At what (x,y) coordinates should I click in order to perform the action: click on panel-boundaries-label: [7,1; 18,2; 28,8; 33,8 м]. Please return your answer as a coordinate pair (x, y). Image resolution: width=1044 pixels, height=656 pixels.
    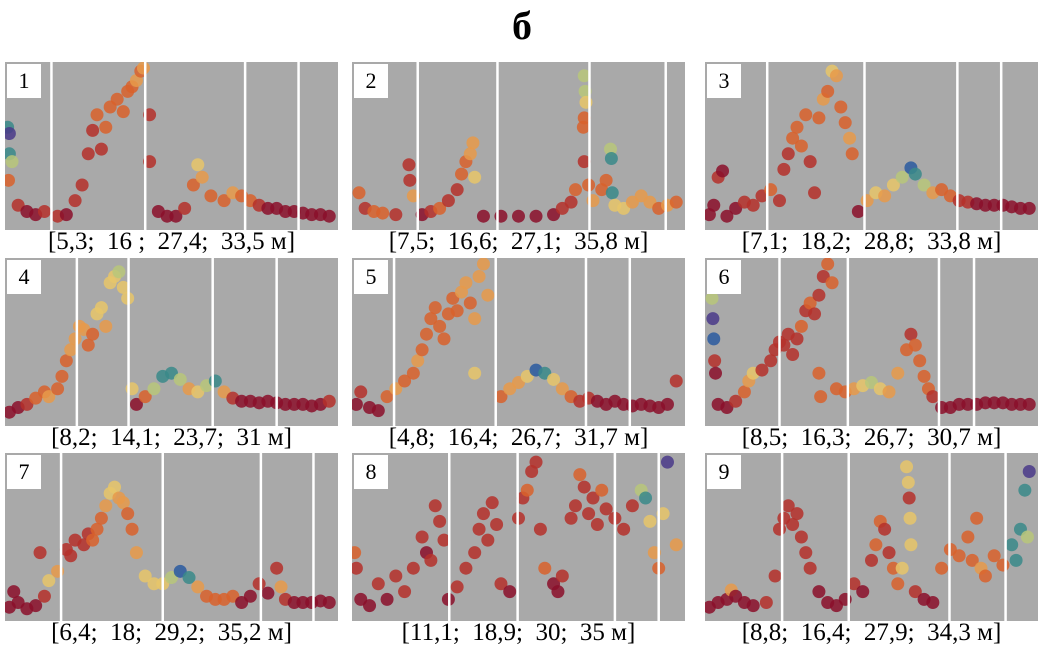
    Looking at the image, I should click on (871, 241).